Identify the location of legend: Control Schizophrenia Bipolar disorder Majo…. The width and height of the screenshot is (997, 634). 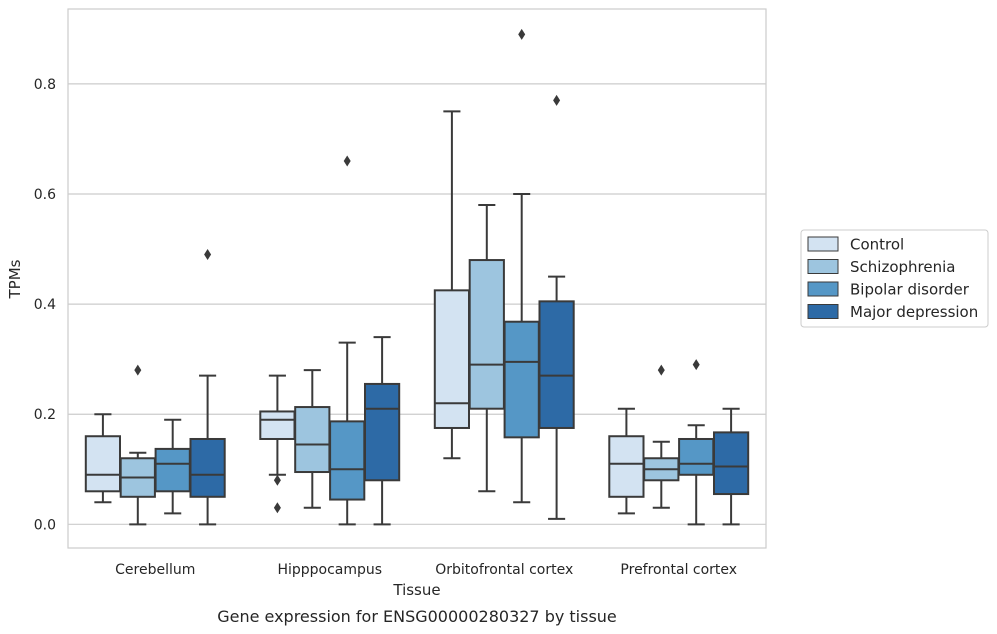
(894, 278).